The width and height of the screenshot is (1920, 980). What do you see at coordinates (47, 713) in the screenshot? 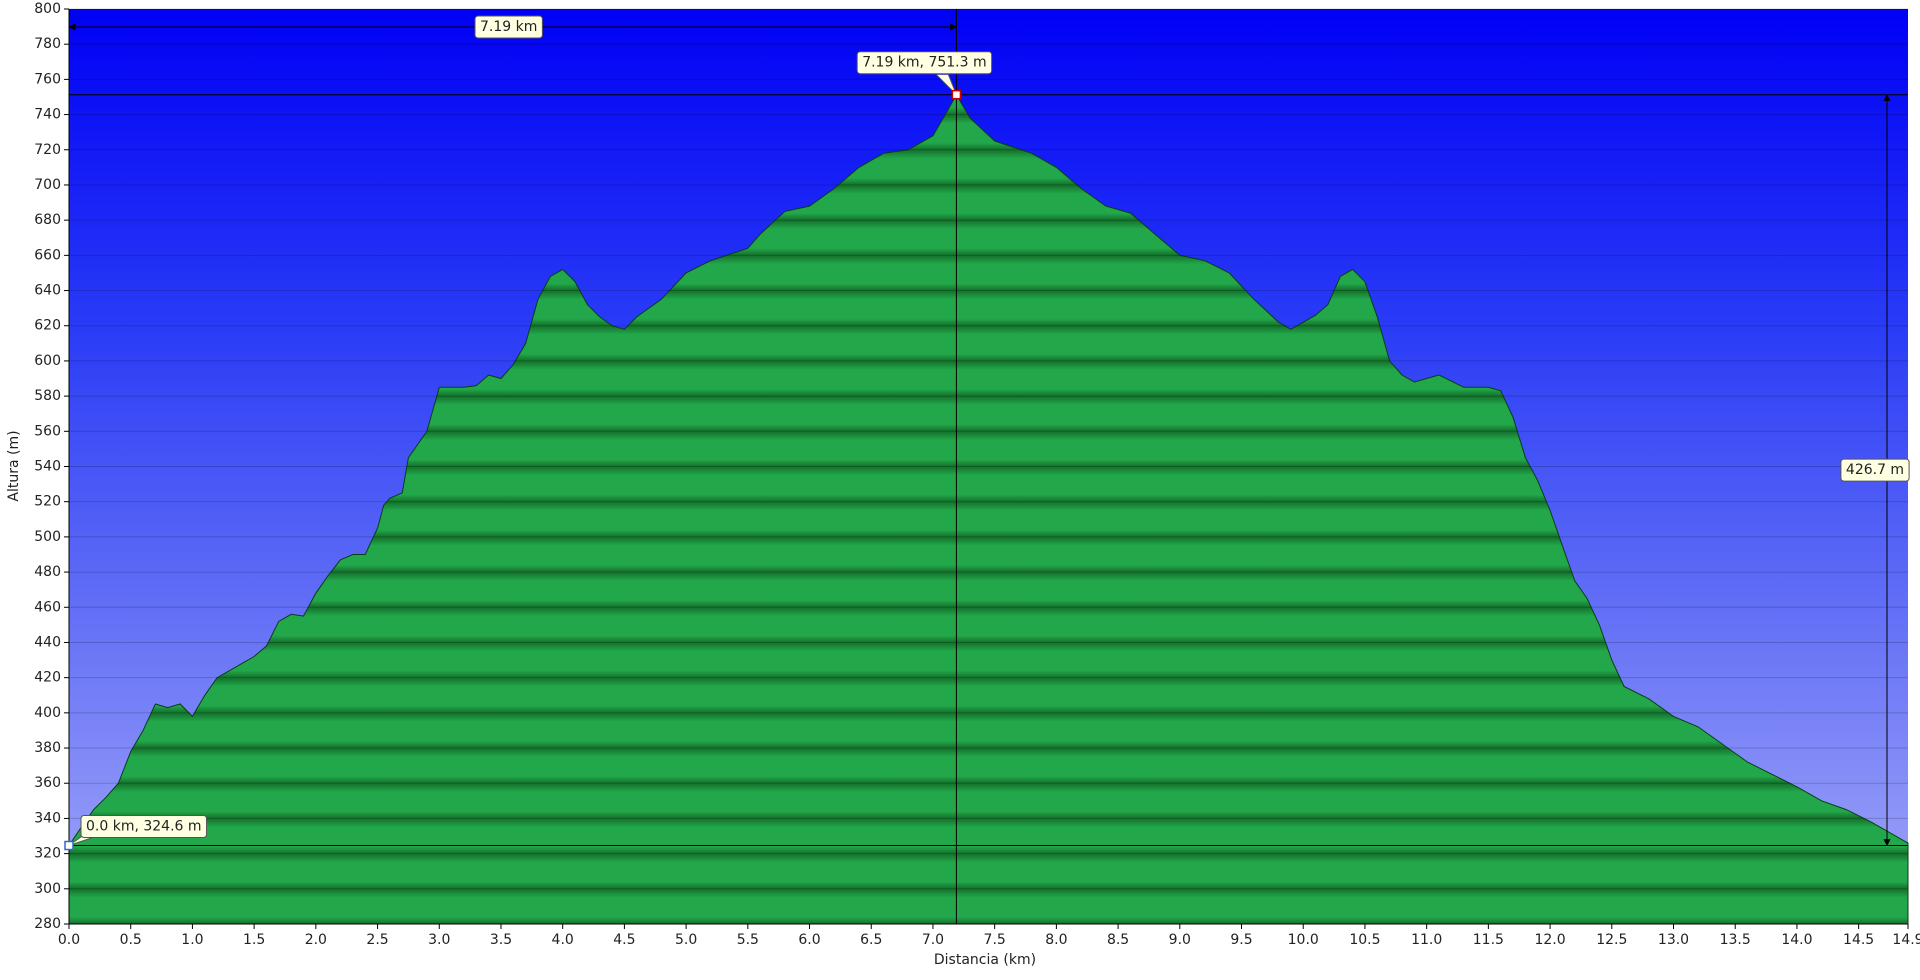
I see `y-tick-label: 400` at bounding box center [47, 713].